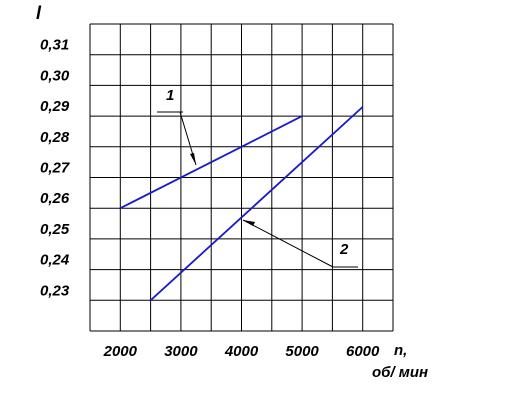 This screenshot has height=407, width=507. Describe the element at coordinates (302, 351) in the screenshot. I see `x-tick-label: 5000` at that location.